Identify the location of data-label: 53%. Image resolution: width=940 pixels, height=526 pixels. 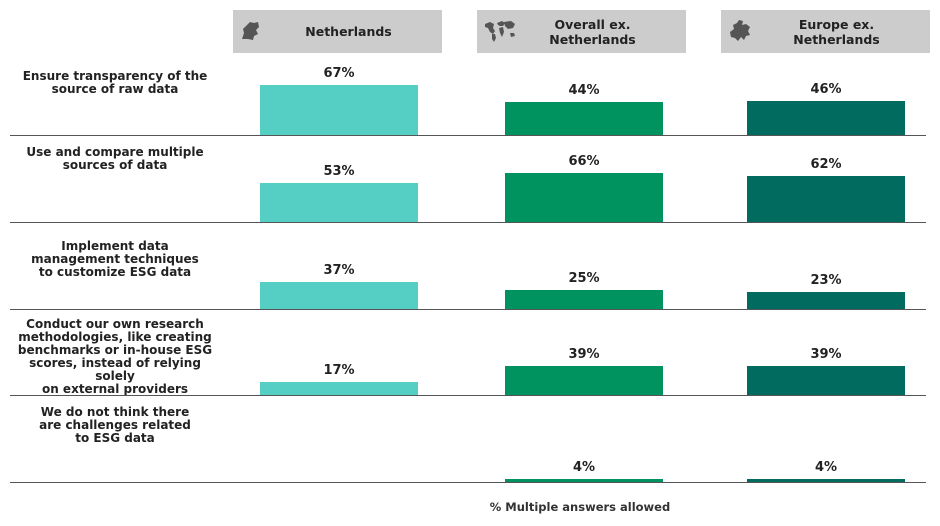
(339, 171).